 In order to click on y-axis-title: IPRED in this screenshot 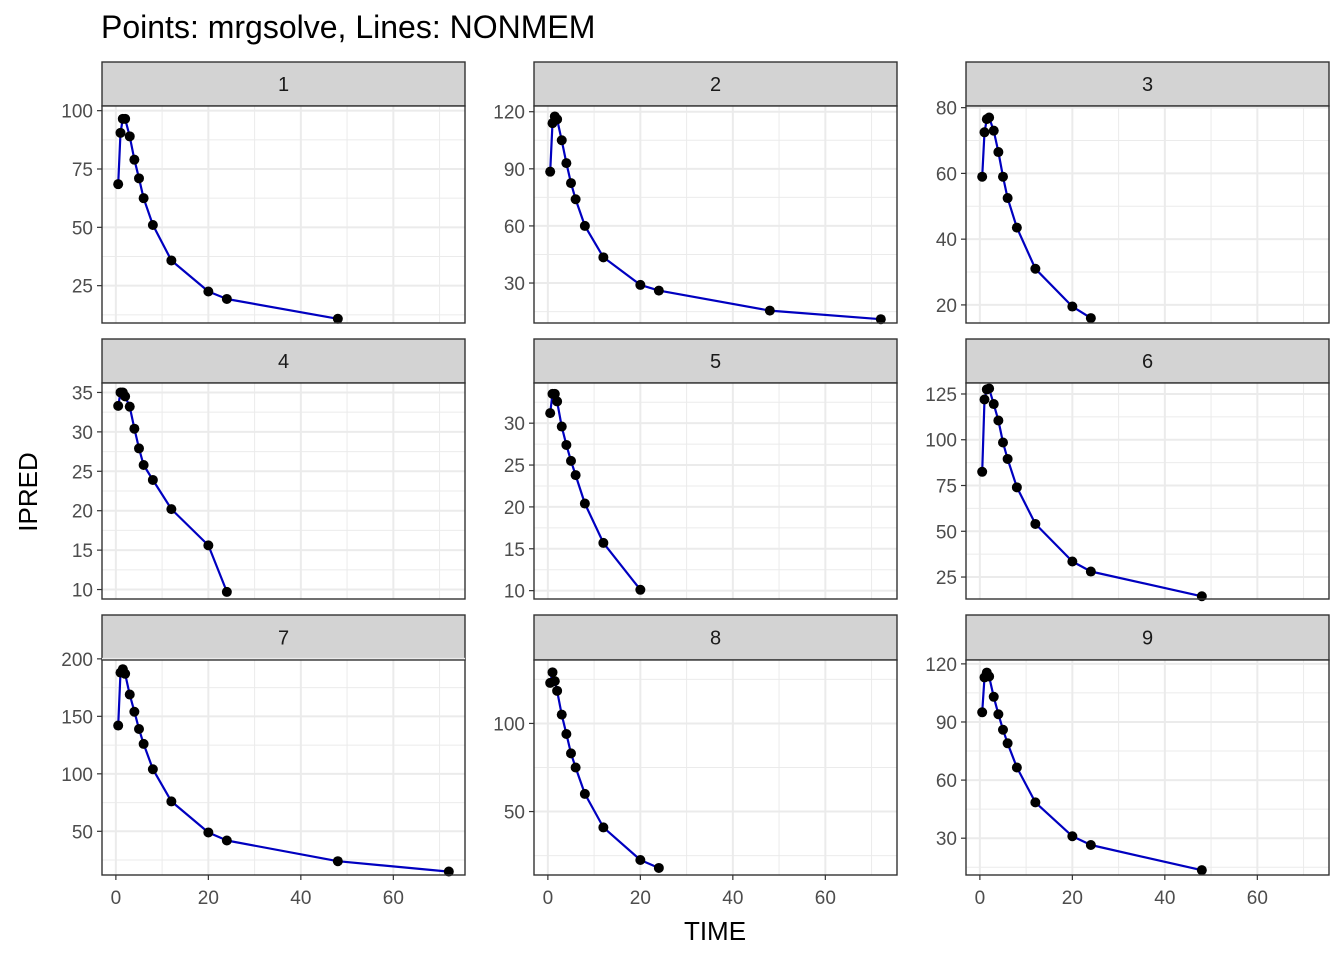, I will do `click(28, 491)`.